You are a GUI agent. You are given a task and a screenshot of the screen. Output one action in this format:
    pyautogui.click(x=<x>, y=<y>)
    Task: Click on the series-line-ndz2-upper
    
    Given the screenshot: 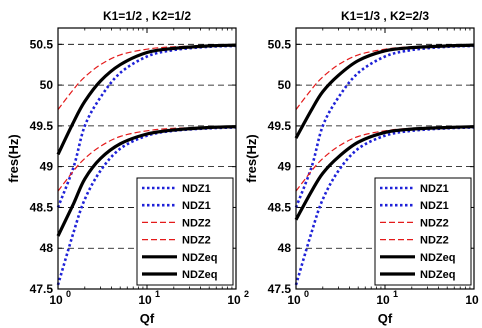 What is the action you would take?
    pyautogui.click(x=385, y=77)
    